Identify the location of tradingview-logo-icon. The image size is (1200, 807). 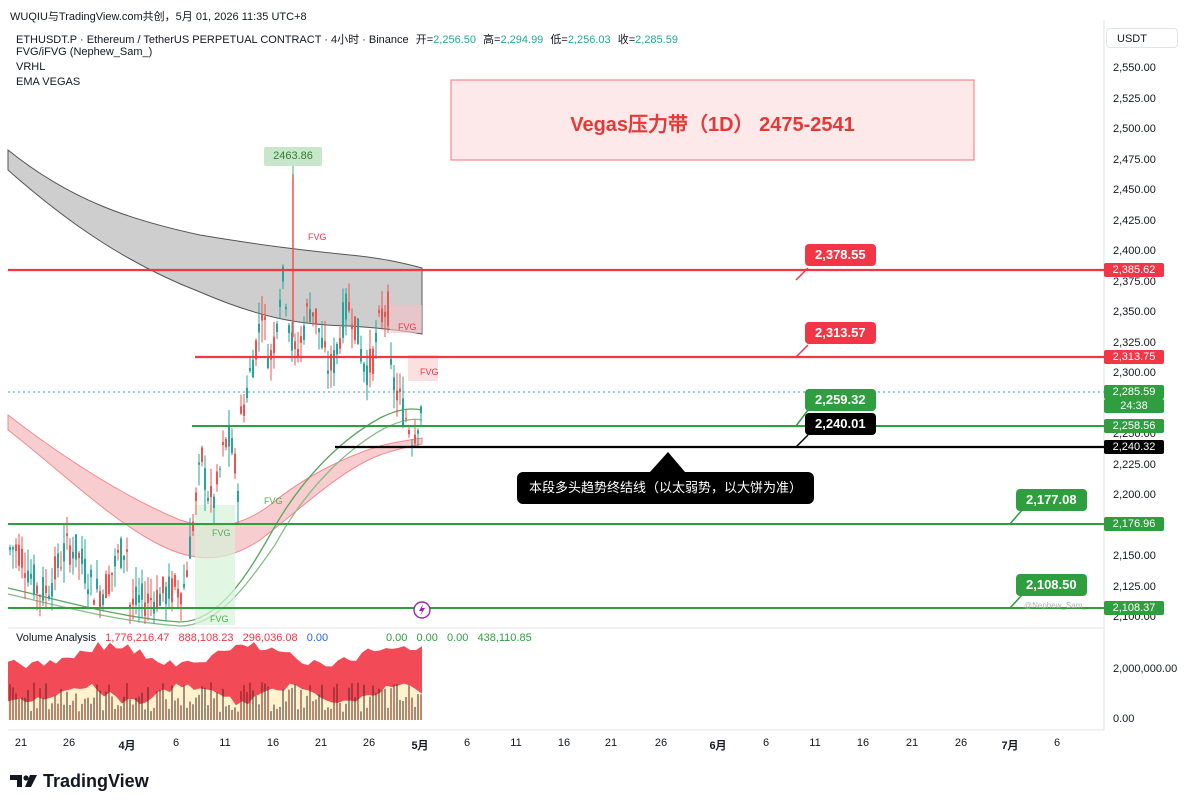
(23, 781).